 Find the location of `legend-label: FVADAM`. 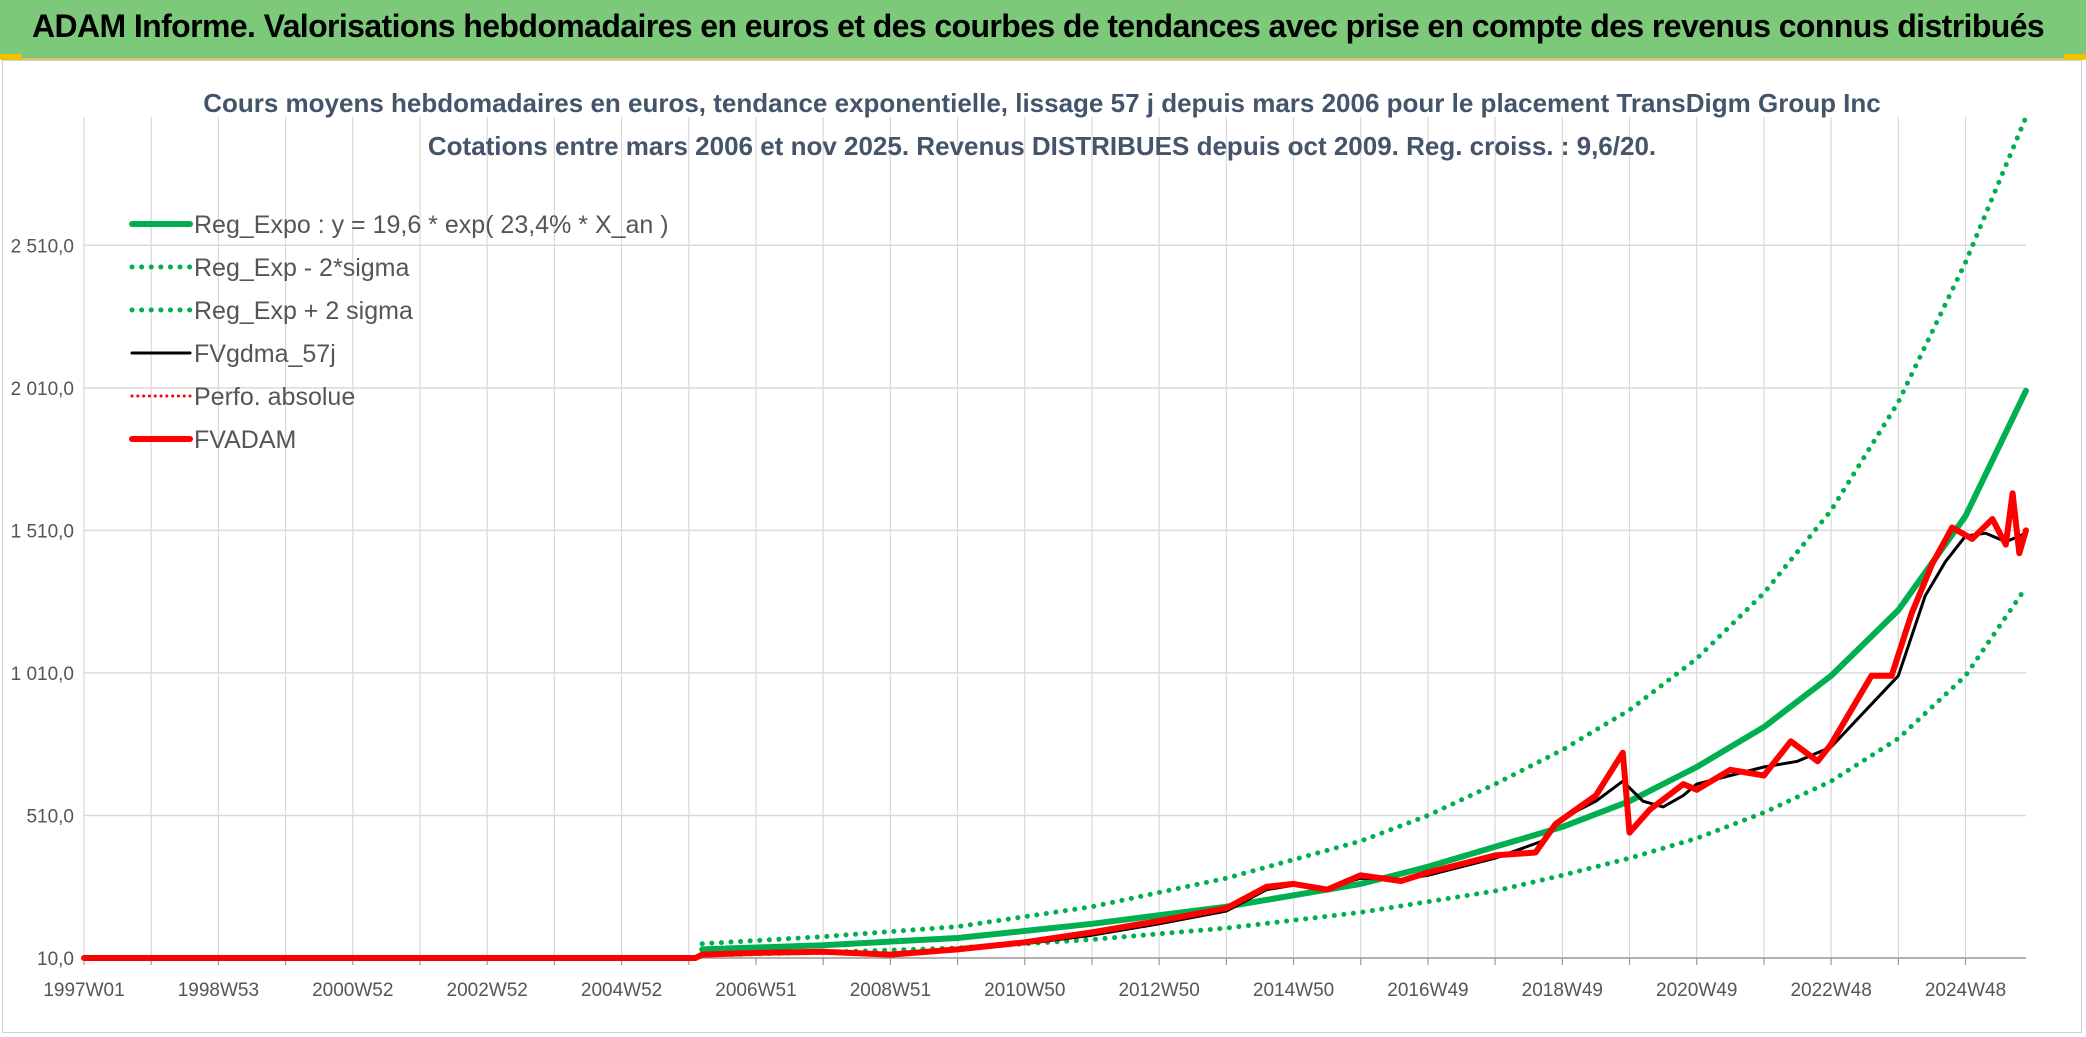

legend-label: FVADAM is located at coordinates (245, 440).